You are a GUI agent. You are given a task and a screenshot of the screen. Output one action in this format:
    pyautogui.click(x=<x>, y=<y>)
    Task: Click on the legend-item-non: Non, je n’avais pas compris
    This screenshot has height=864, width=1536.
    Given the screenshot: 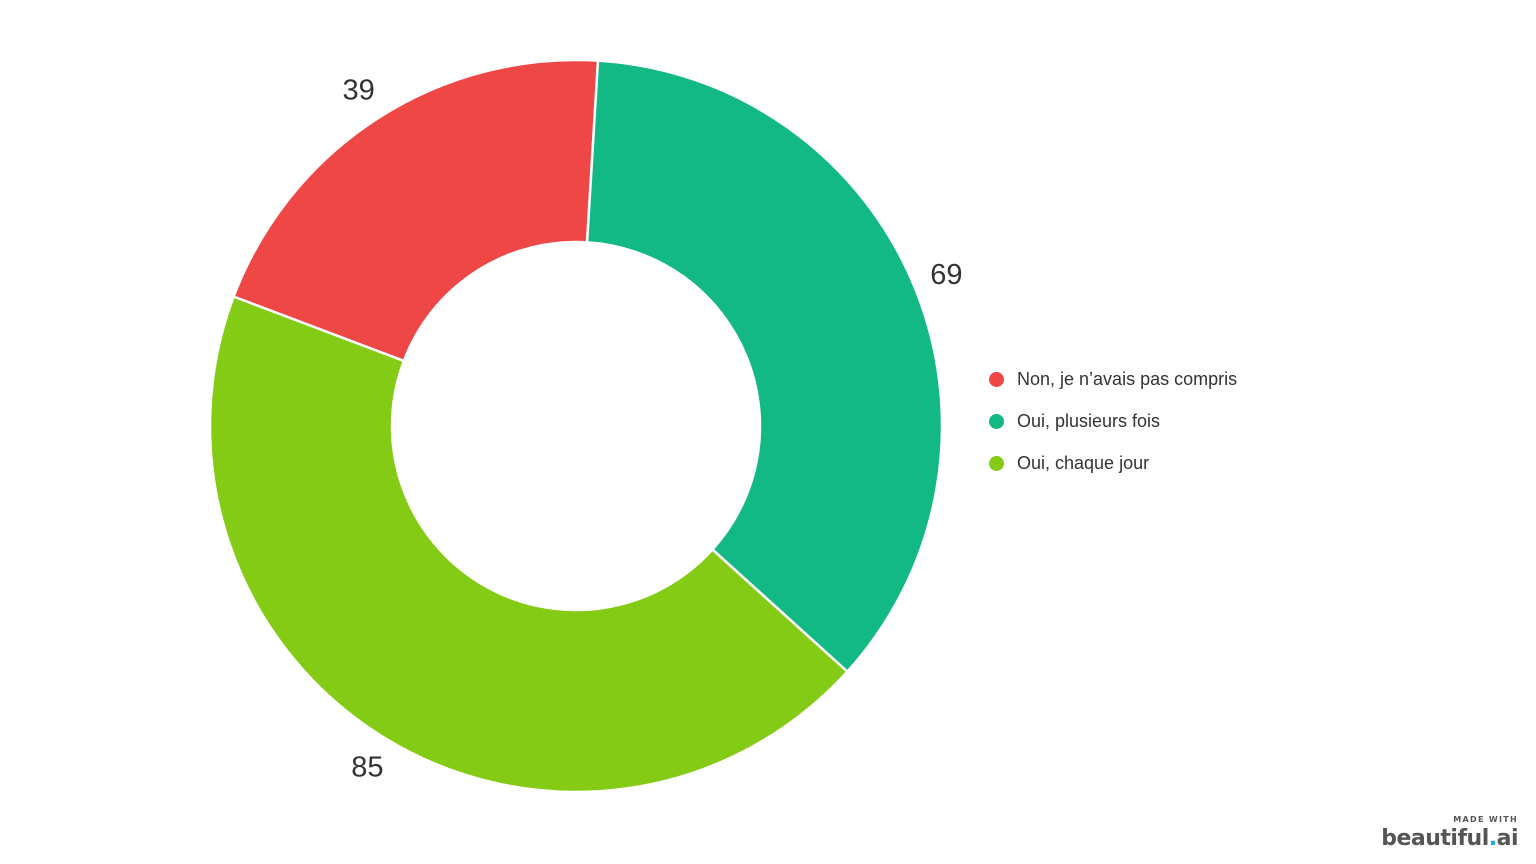 What is the action you would take?
    pyautogui.click(x=1113, y=379)
    